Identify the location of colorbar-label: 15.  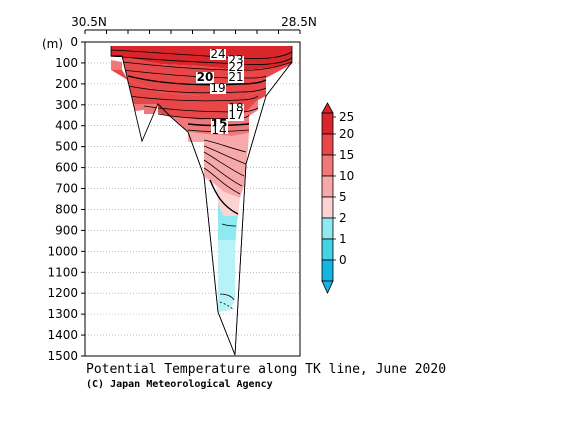
(346, 155).